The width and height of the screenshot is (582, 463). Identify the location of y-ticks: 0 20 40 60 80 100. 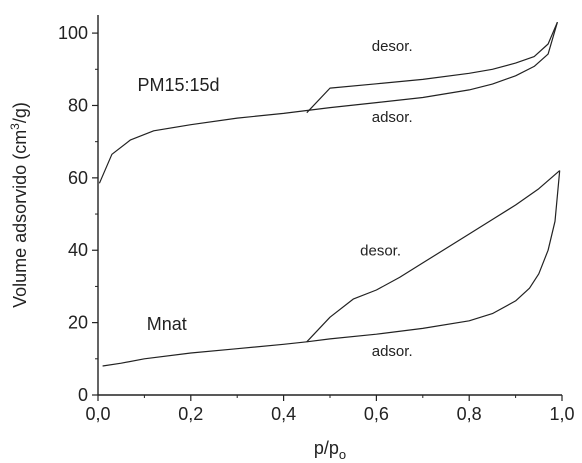
(78, 214).